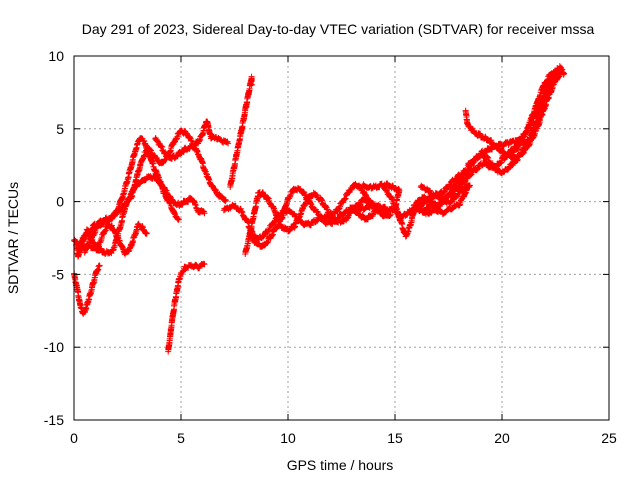 This screenshot has height=480, width=640. I want to click on x-tick-label: 0, so click(74, 438).